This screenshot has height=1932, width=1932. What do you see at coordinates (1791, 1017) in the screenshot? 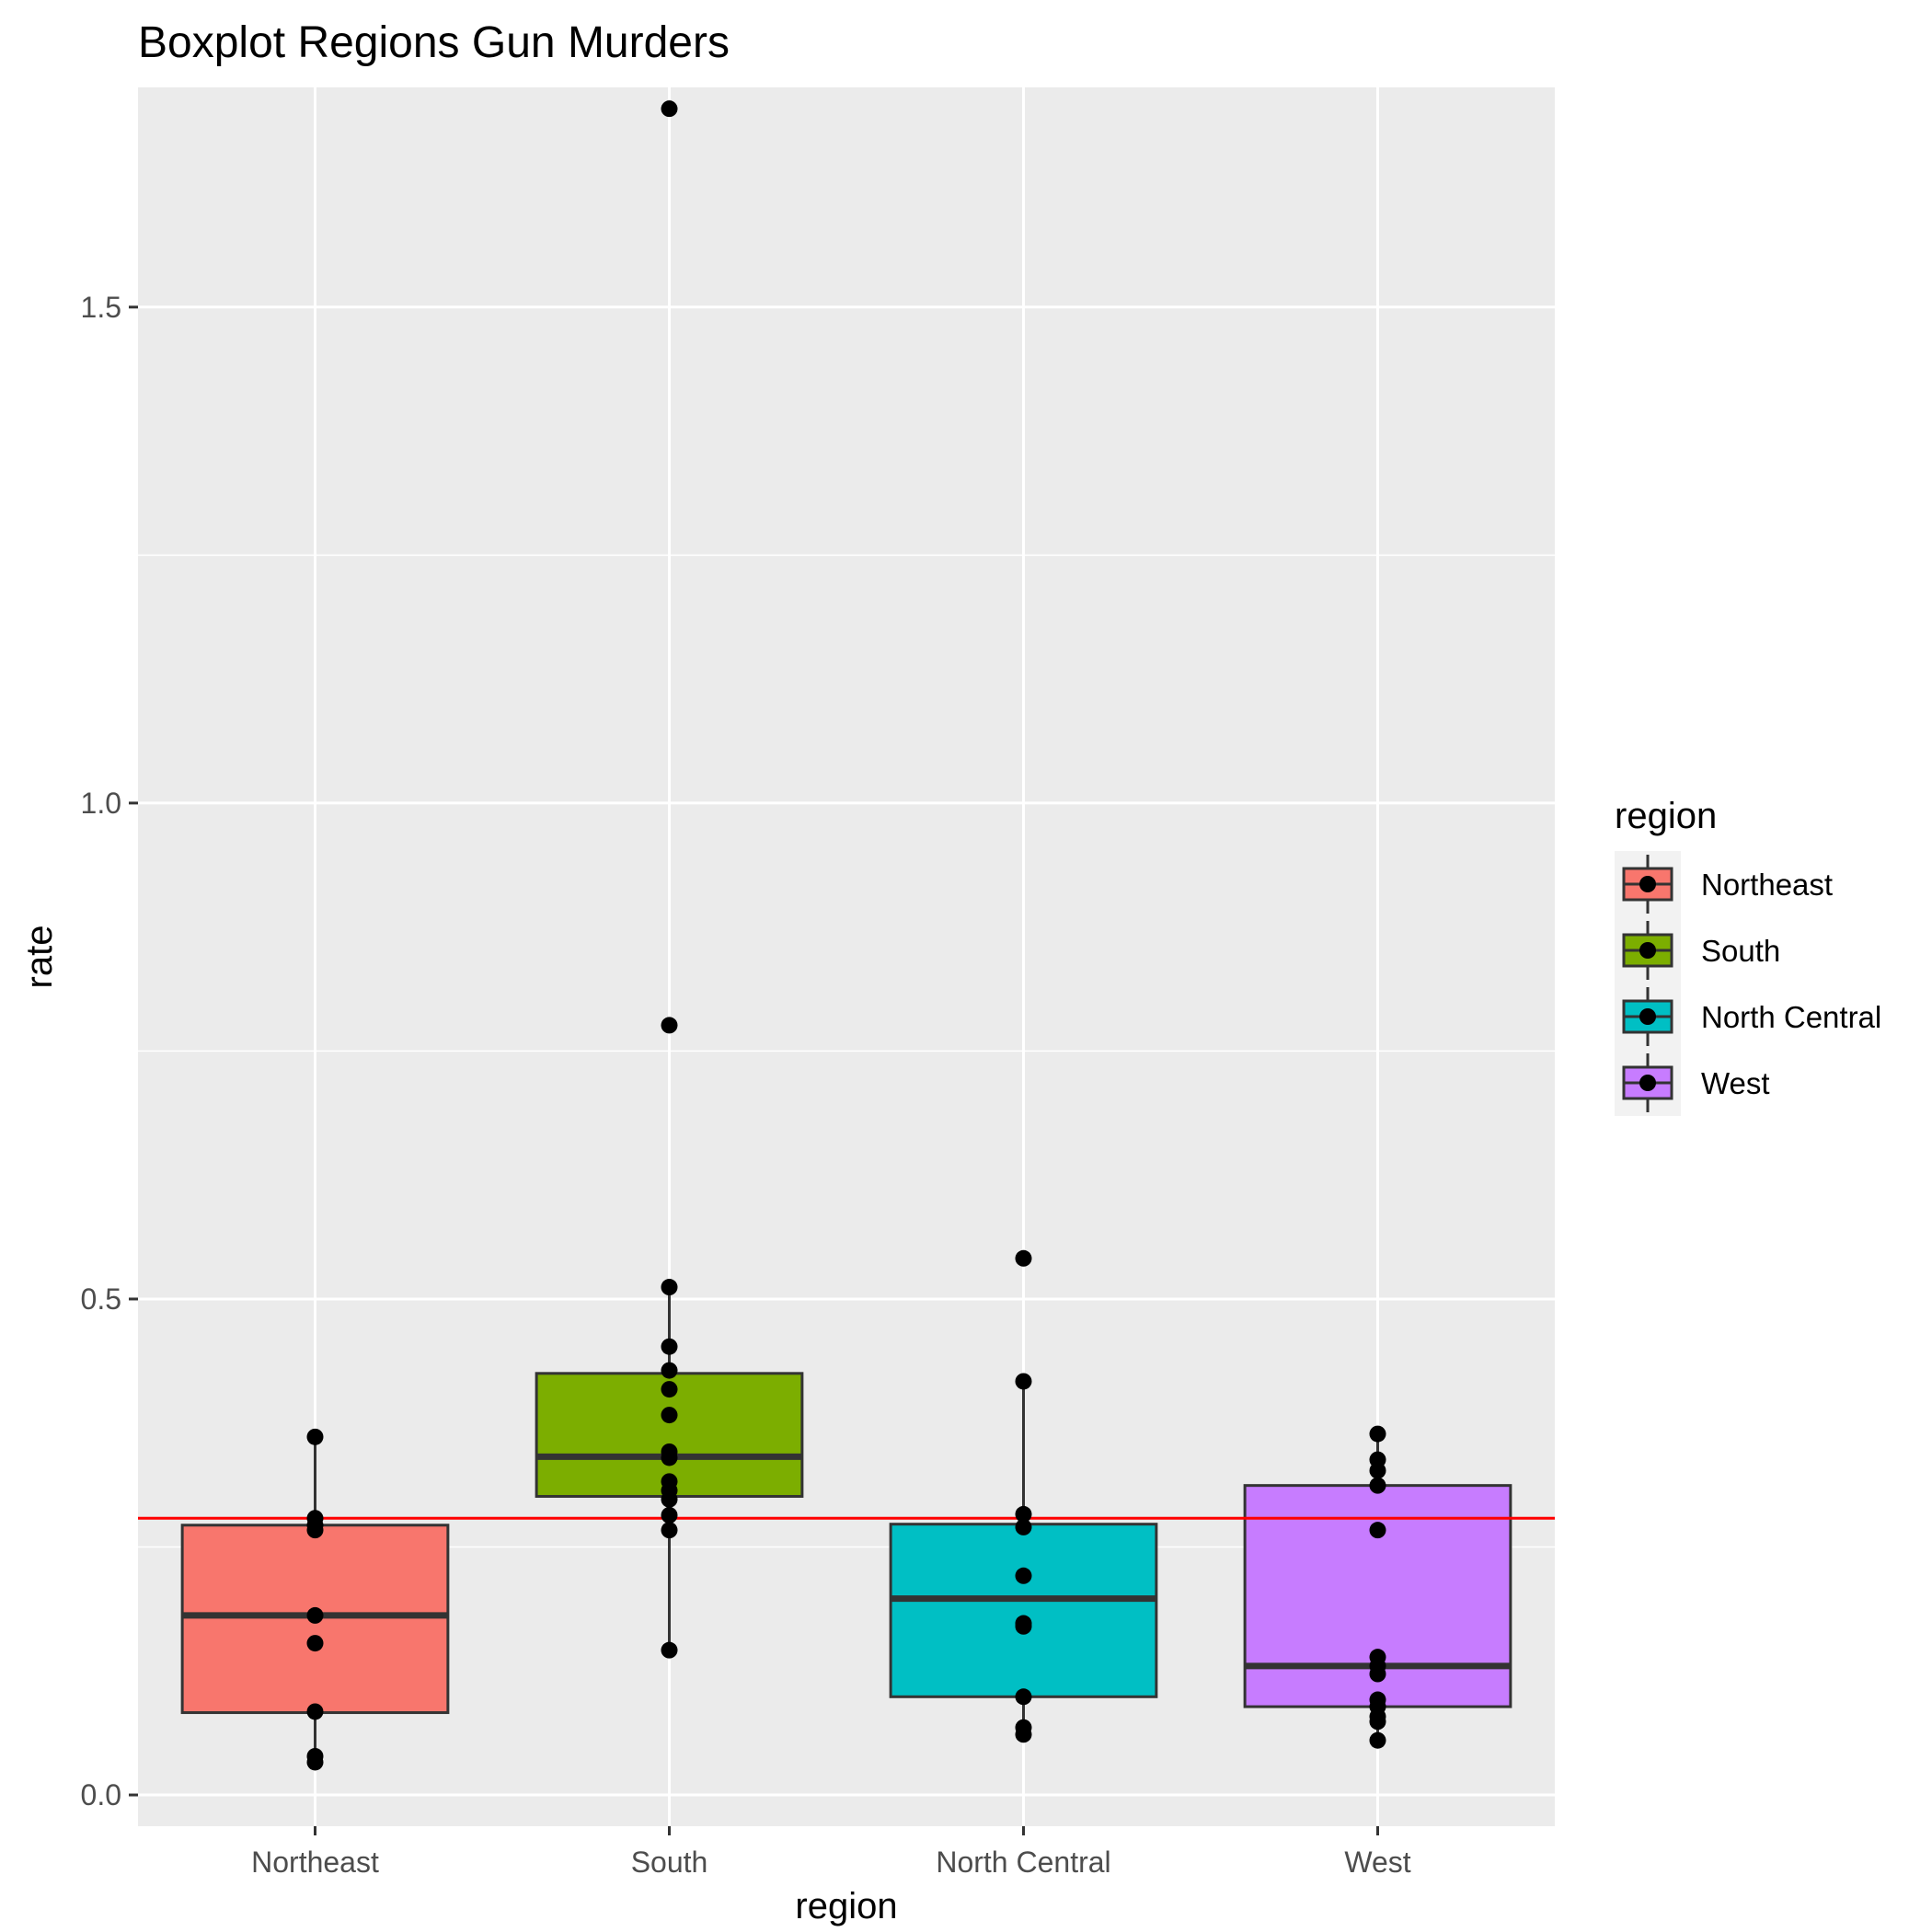
I see `legend-label: North Central` at bounding box center [1791, 1017].